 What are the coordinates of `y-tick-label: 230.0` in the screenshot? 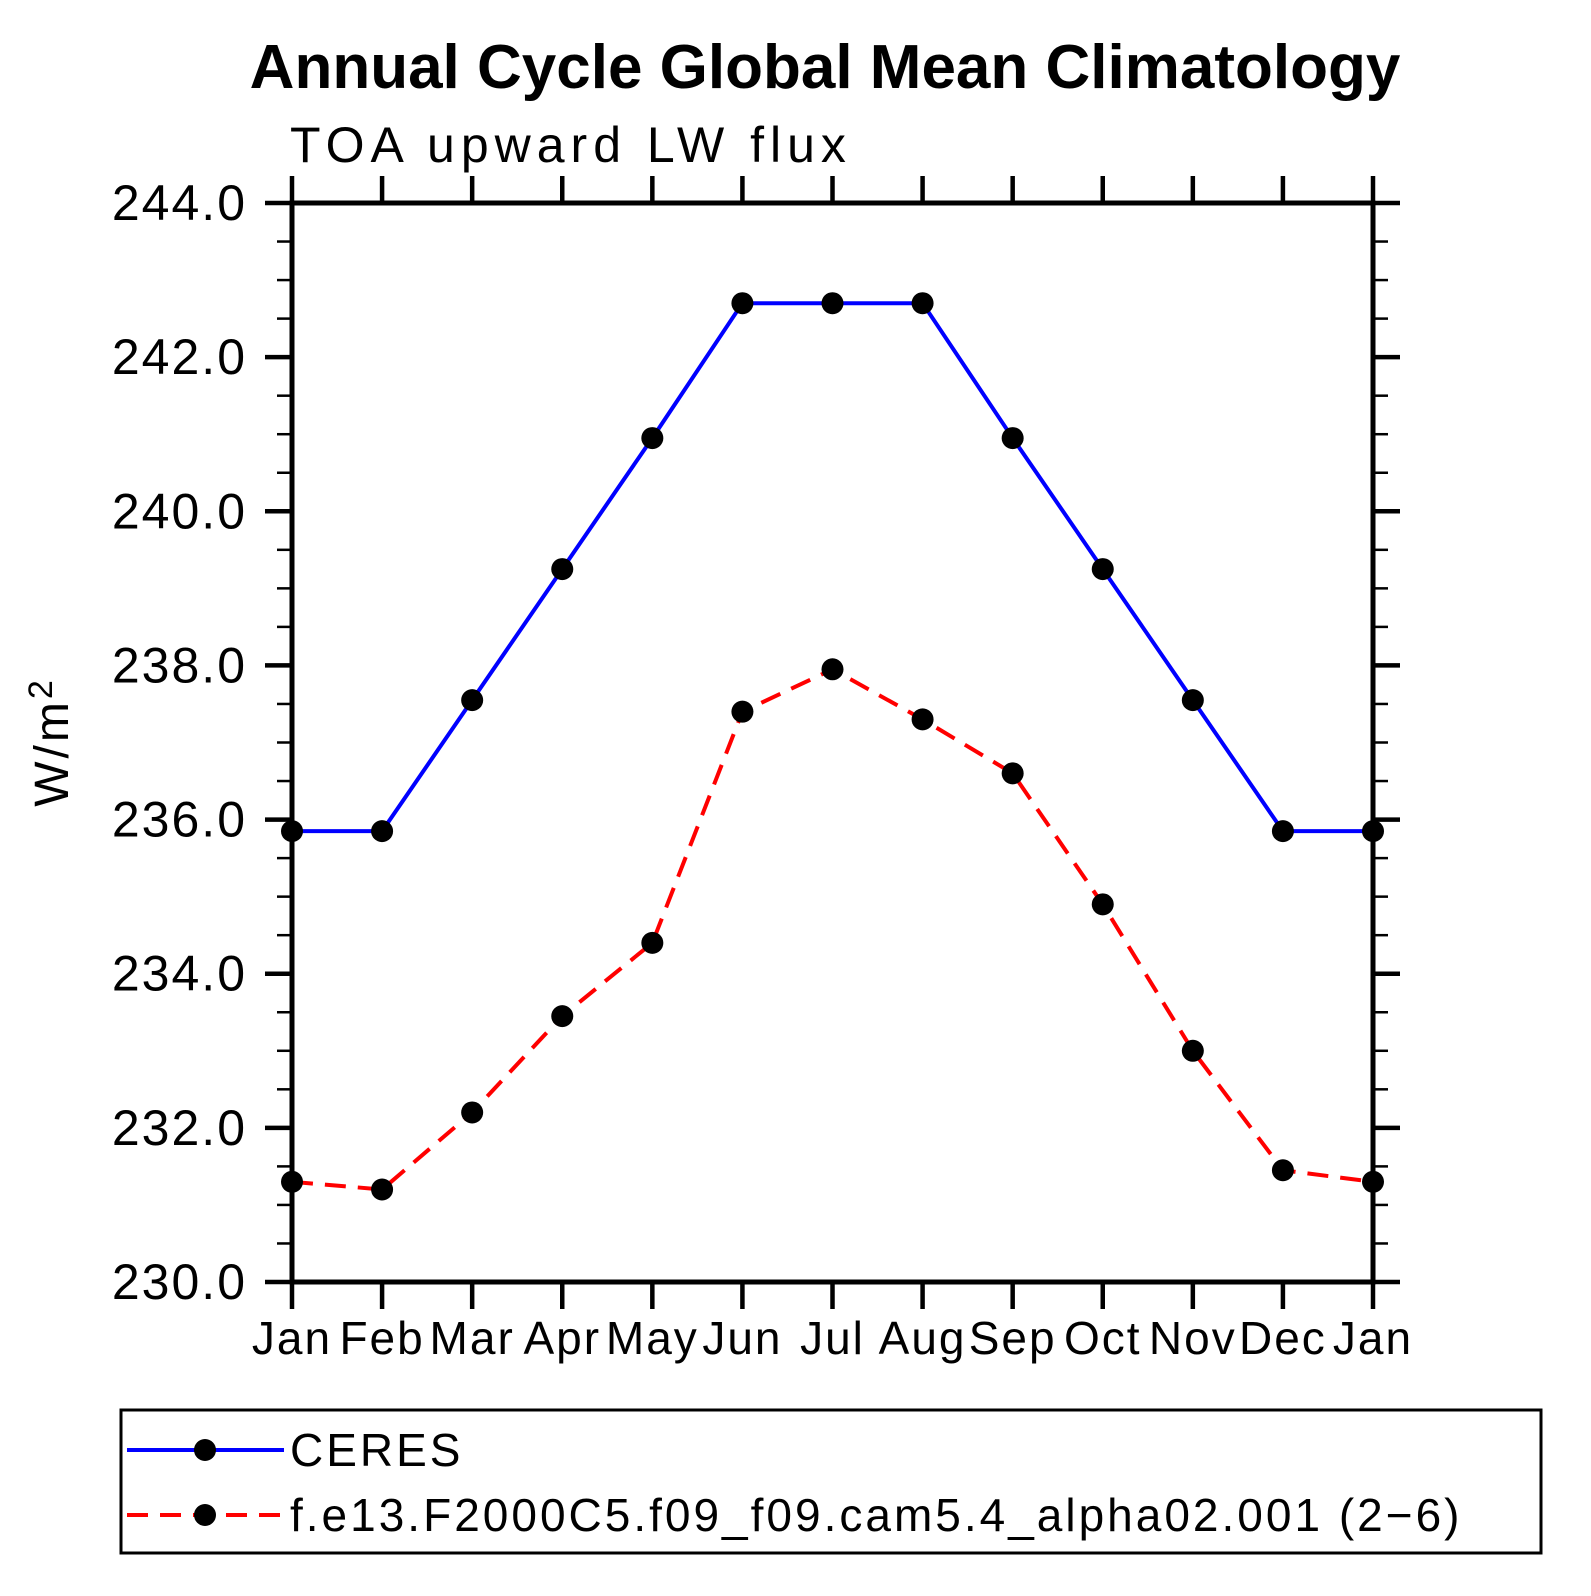 It's located at (179, 1282).